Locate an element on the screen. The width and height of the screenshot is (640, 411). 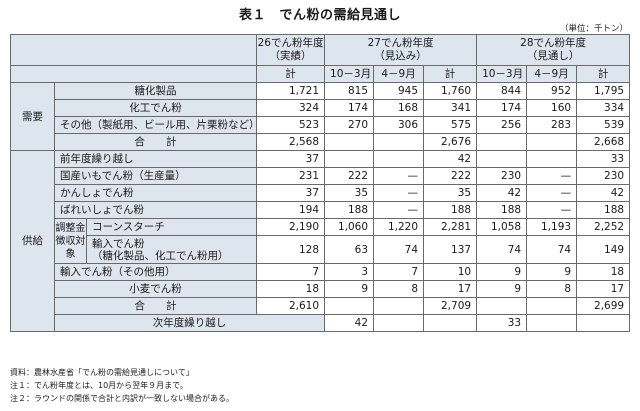
unit-label: （単位：千トン） is located at coordinates (593, 29).